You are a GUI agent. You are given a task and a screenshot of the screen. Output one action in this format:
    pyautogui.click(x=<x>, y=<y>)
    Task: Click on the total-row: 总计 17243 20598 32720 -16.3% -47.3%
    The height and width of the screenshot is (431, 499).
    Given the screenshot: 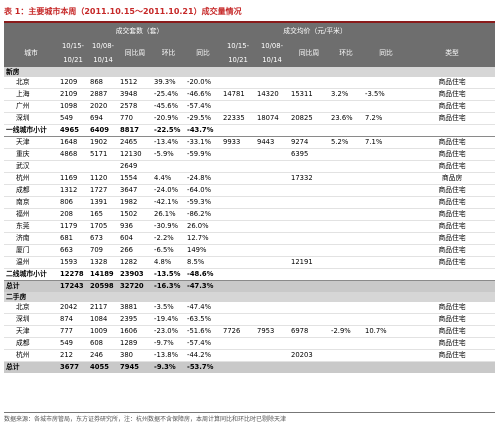 What is the action you would take?
    pyautogui.click(x=250, y=286)
    